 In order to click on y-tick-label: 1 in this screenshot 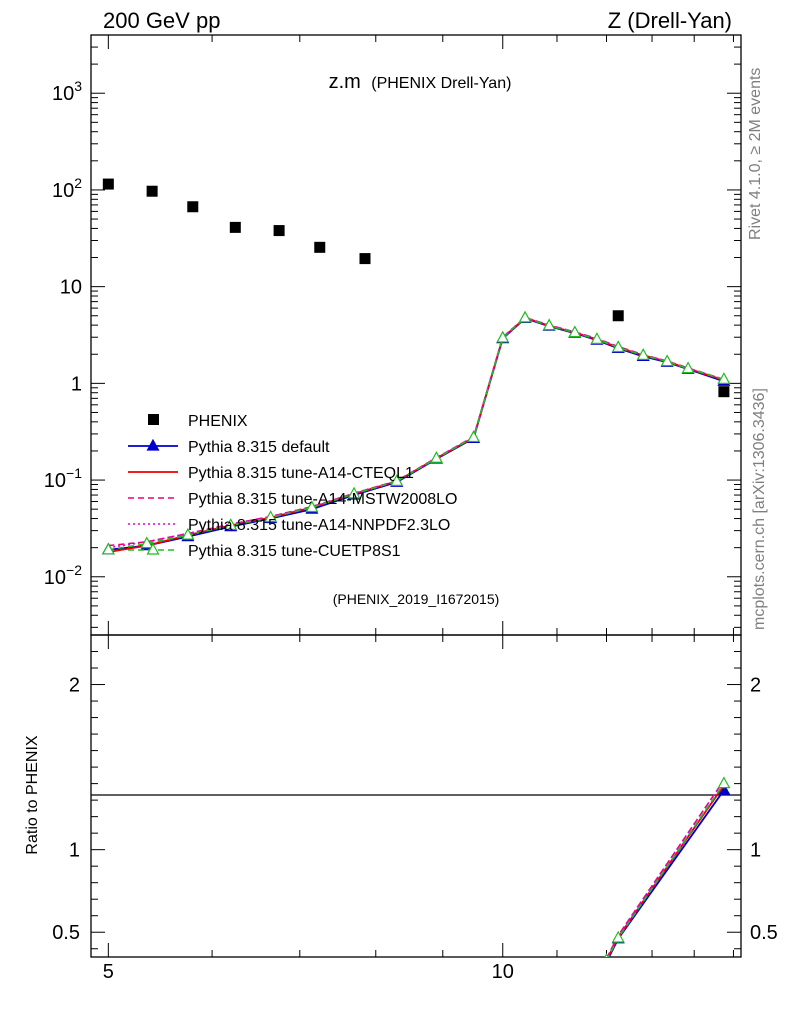, I will do `click(76, 384)`.